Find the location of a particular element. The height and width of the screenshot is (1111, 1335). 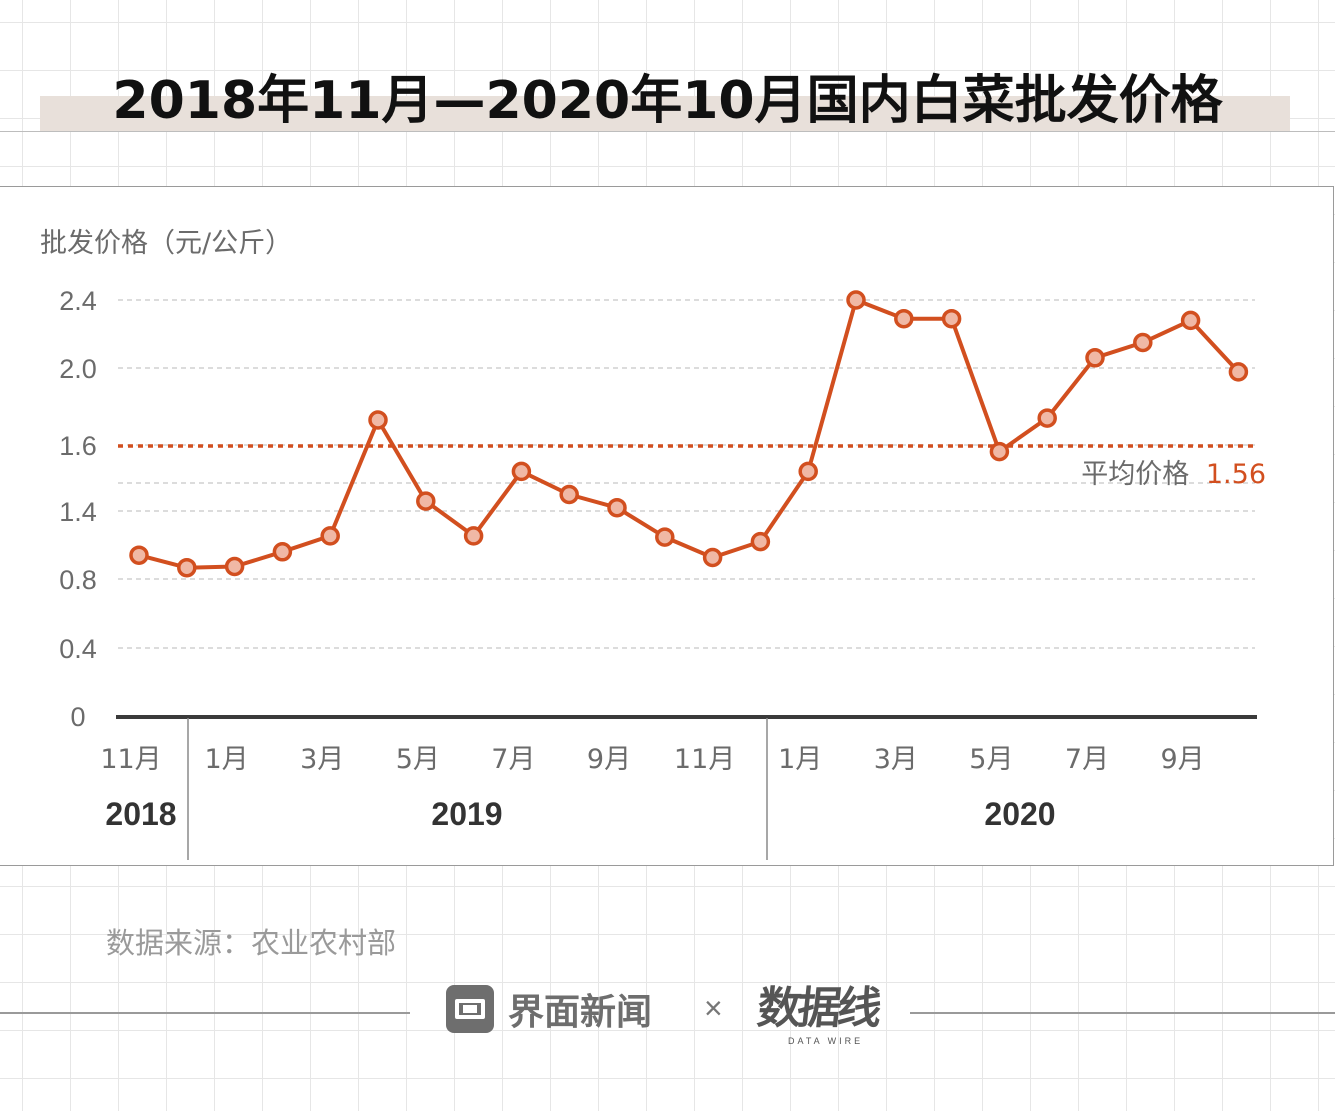

datawire-brand: 数据线 DATA WIRE is located at coordinates (821, 1012).